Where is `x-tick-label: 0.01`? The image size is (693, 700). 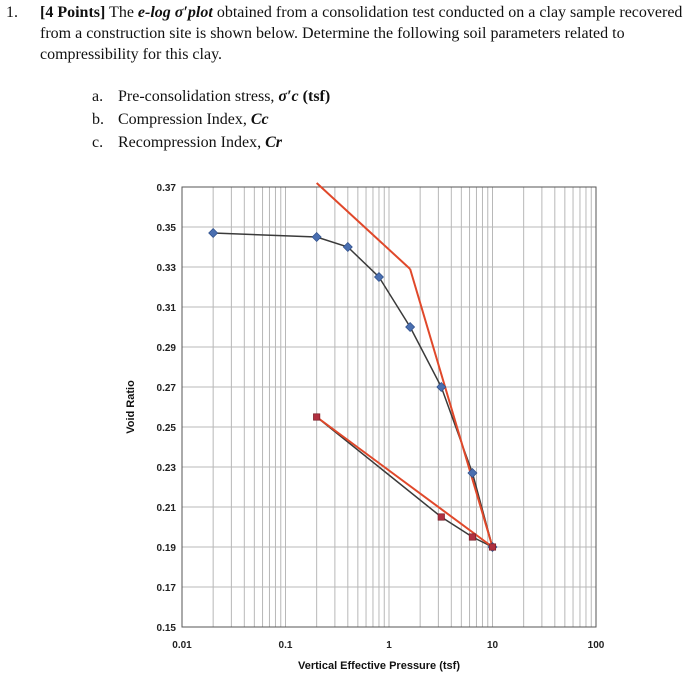 x-tick-label: 0.01 is located at coordinates (182, 645).